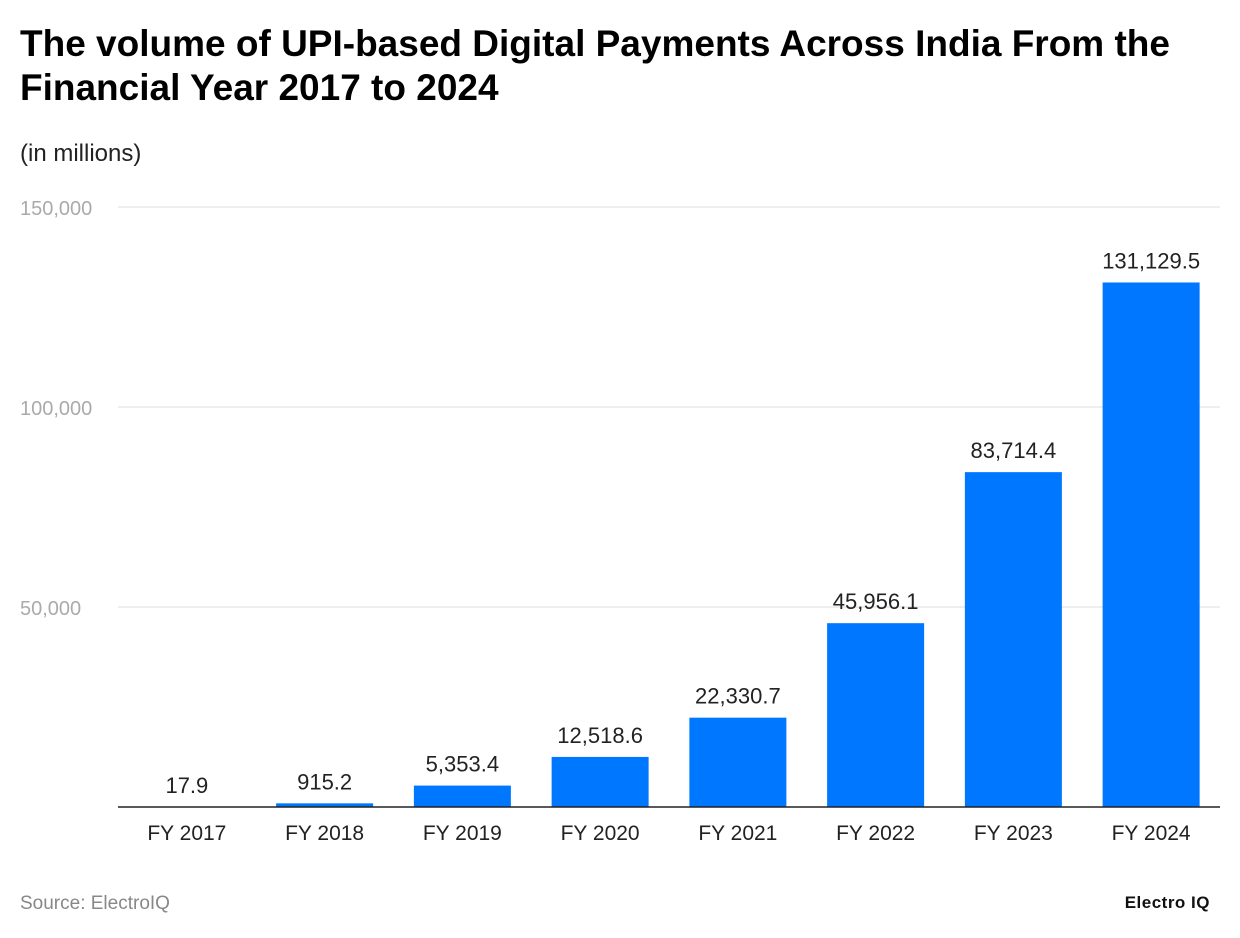 The image size is (1240, 938). Describe the element at coordinates (324, 781) in the screenshot. I see `data-label: 915.2` at that location.